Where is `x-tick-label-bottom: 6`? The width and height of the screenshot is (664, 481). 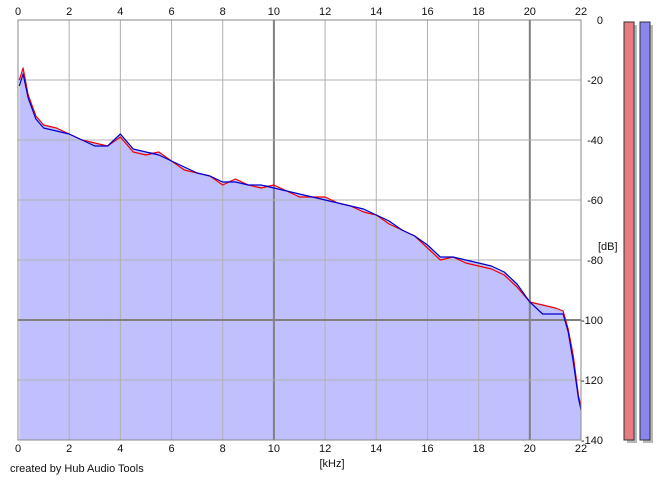
x-tick-label-bottom: 6 is located at coordinates (171, 449).